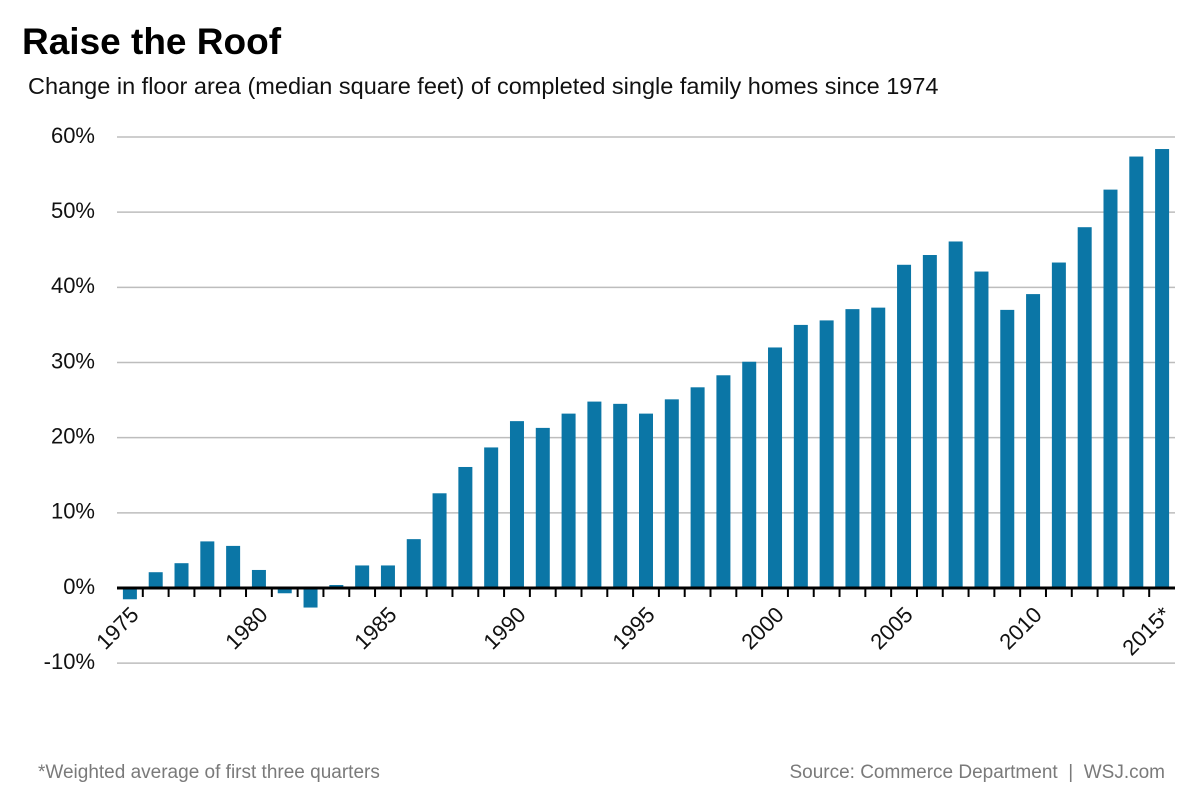 This screenshot has width=1200, height=800. Describe the element at coordinates (762, 628) in the screenshot. I see `x-tick-label: 2000` at that location.